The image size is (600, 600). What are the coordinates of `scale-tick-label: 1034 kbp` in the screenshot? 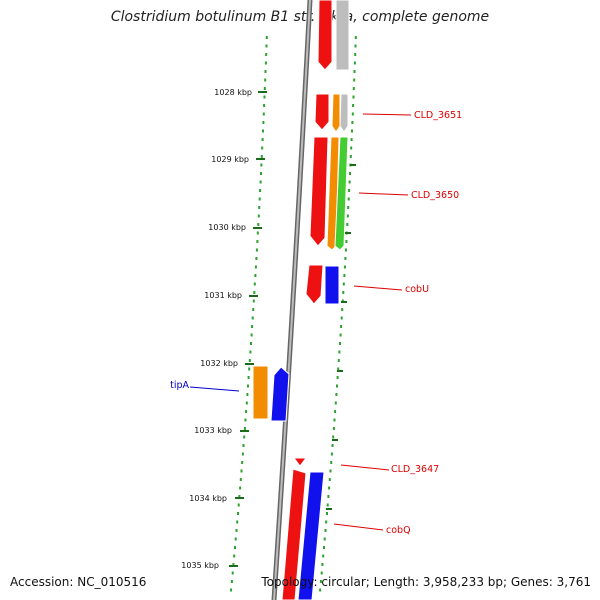 It's located at (208, 498).